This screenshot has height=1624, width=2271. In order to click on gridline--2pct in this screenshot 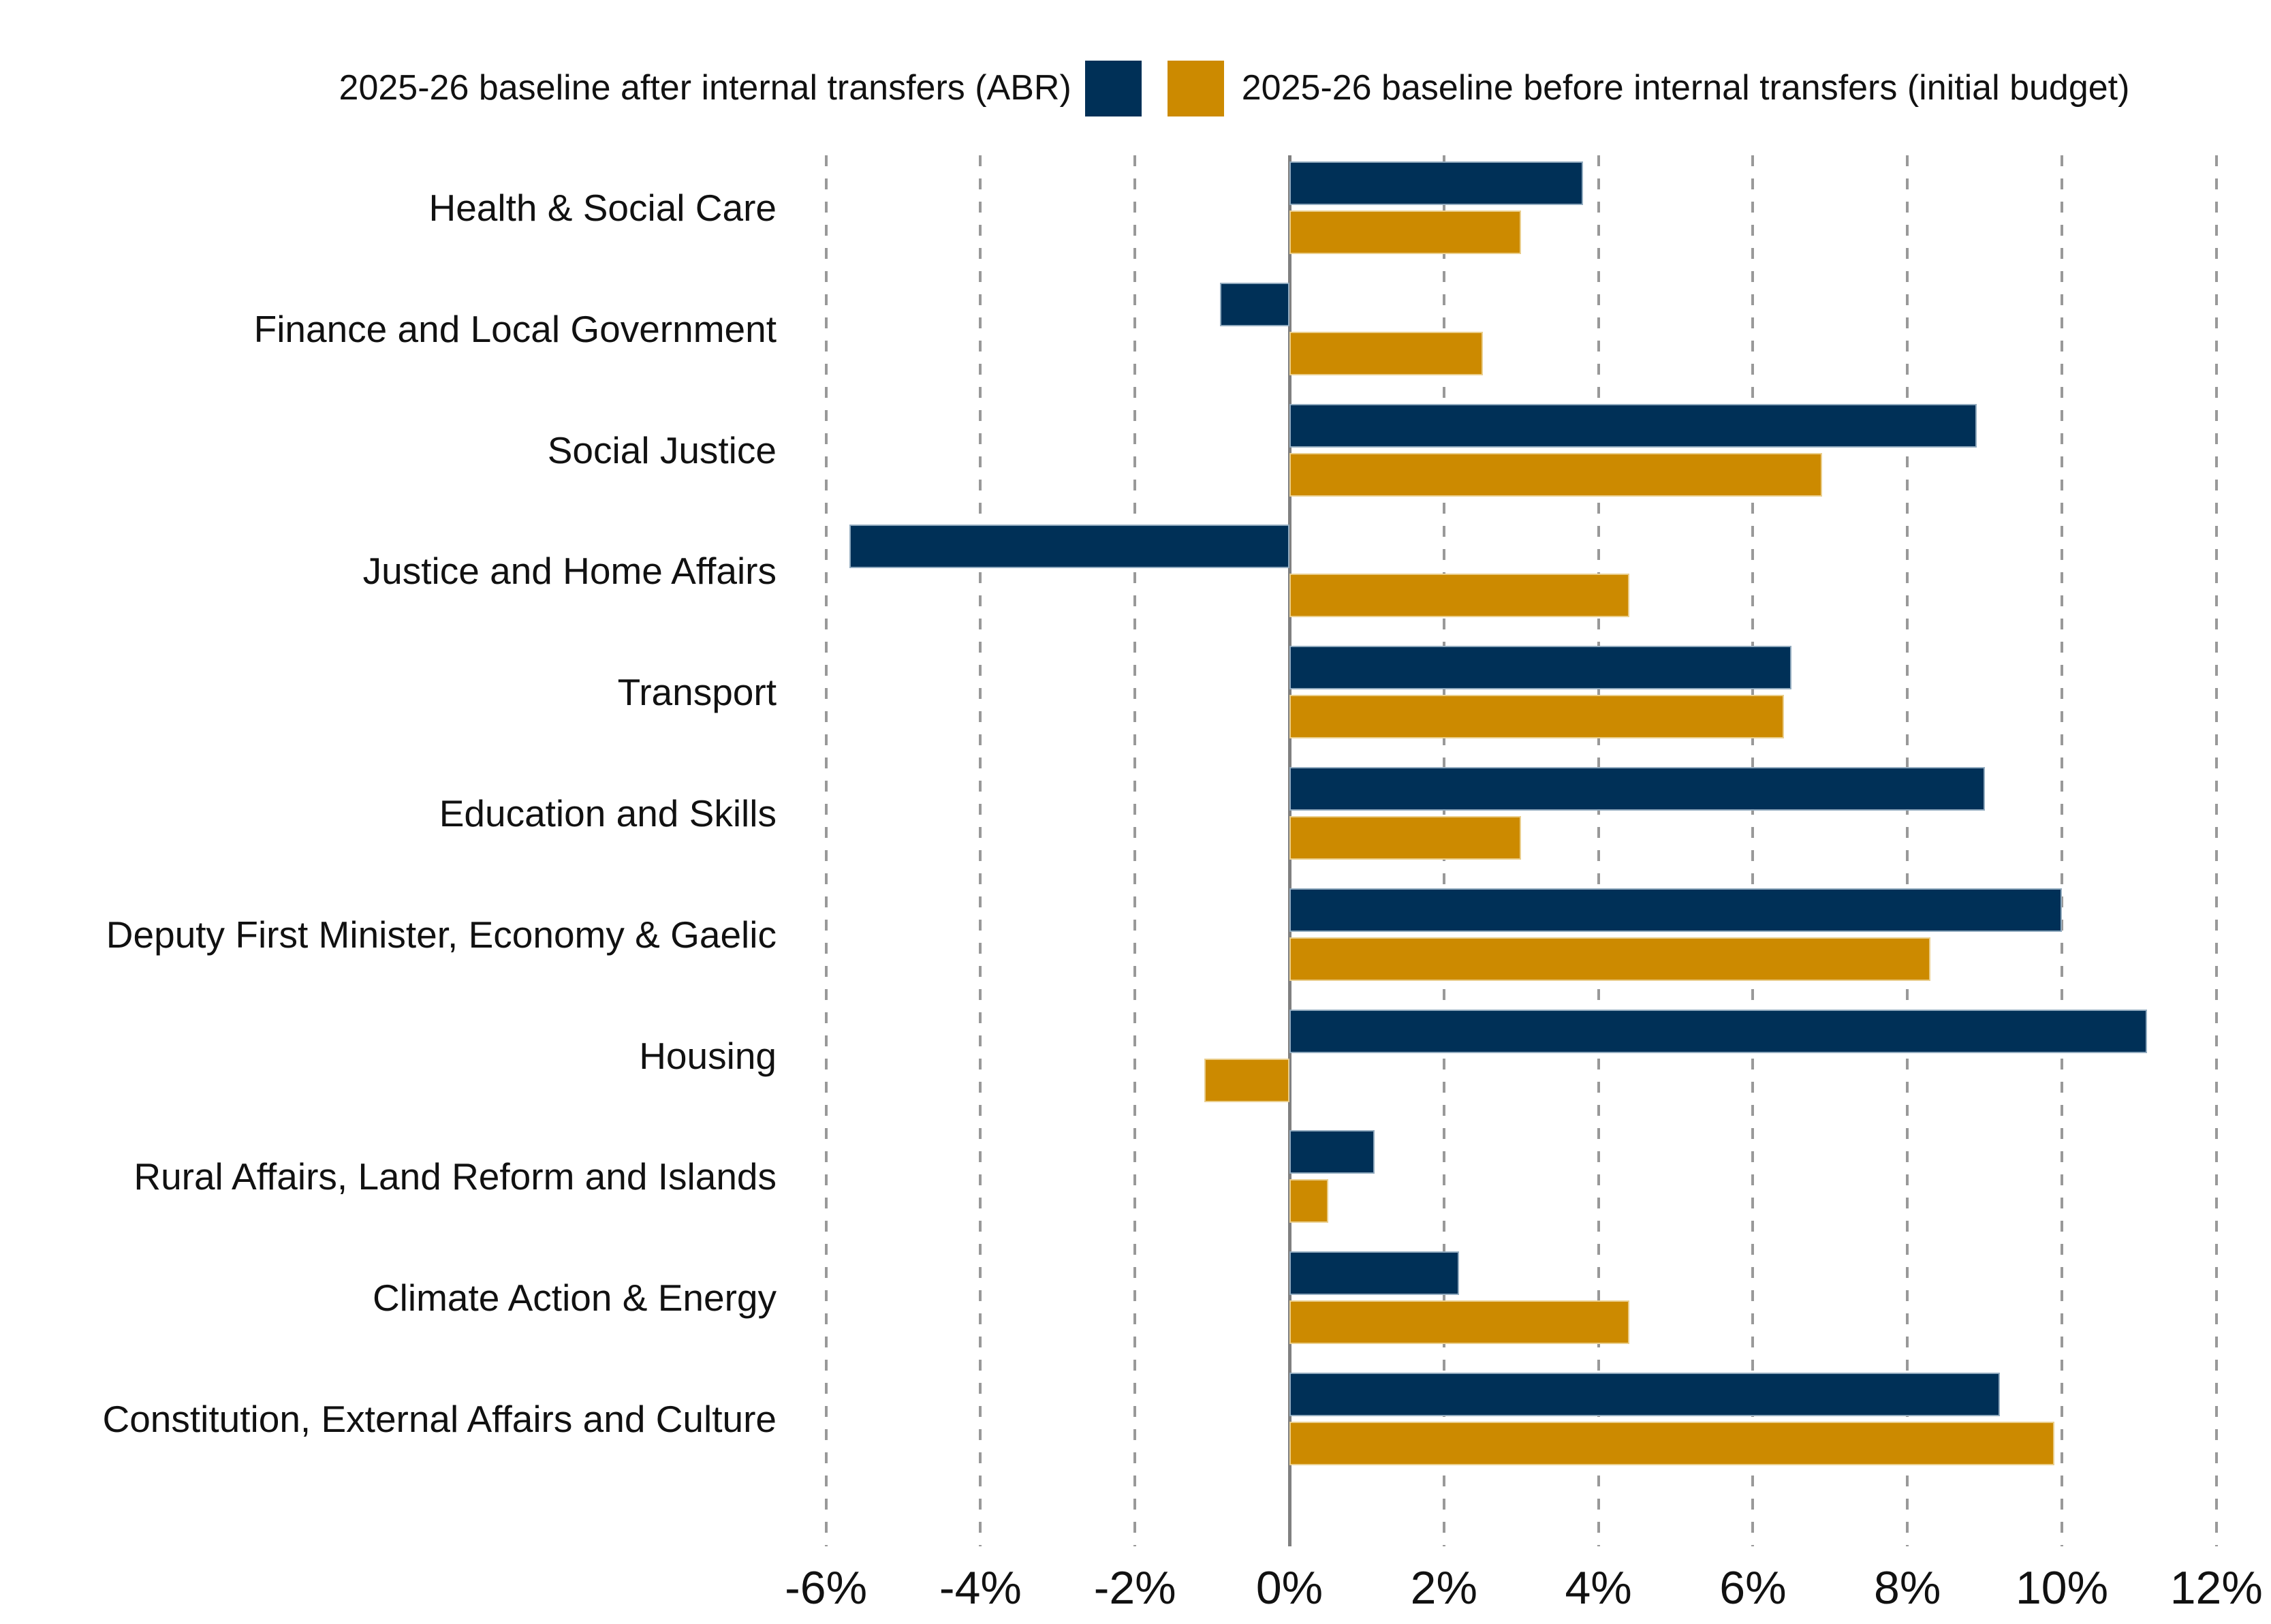, I will do `click(1135, 850)`.